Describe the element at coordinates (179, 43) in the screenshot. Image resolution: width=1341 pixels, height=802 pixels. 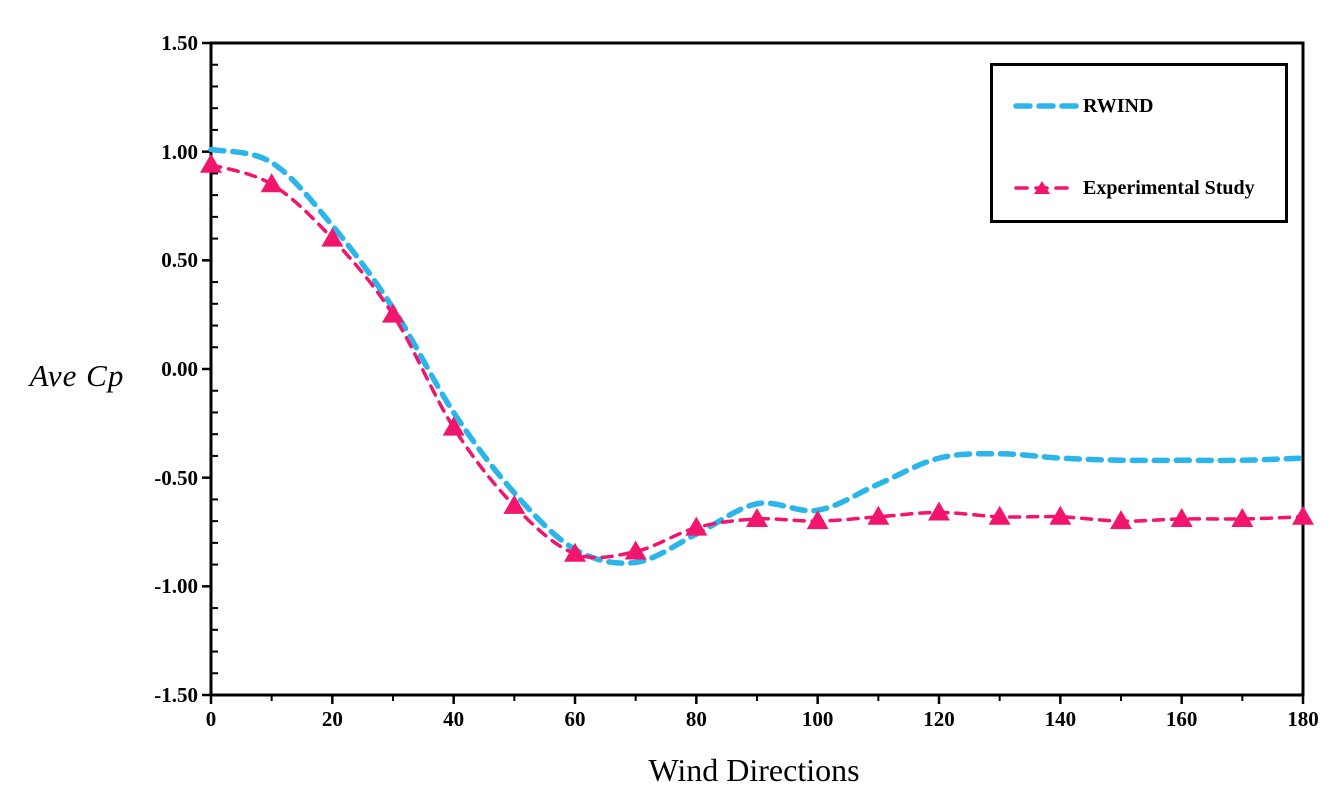
I see `y-tick-label: 1.50` at that location.